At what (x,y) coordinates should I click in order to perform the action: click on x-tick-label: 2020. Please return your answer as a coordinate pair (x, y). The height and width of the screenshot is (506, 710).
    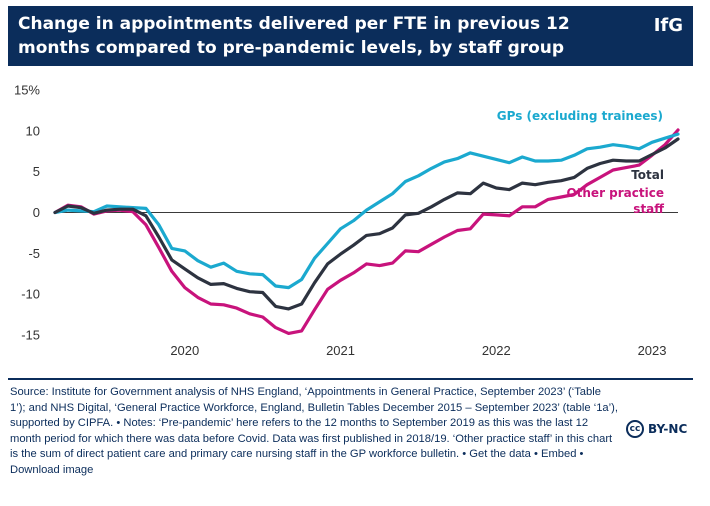
    Looking at the image, I should click on (184, 350).